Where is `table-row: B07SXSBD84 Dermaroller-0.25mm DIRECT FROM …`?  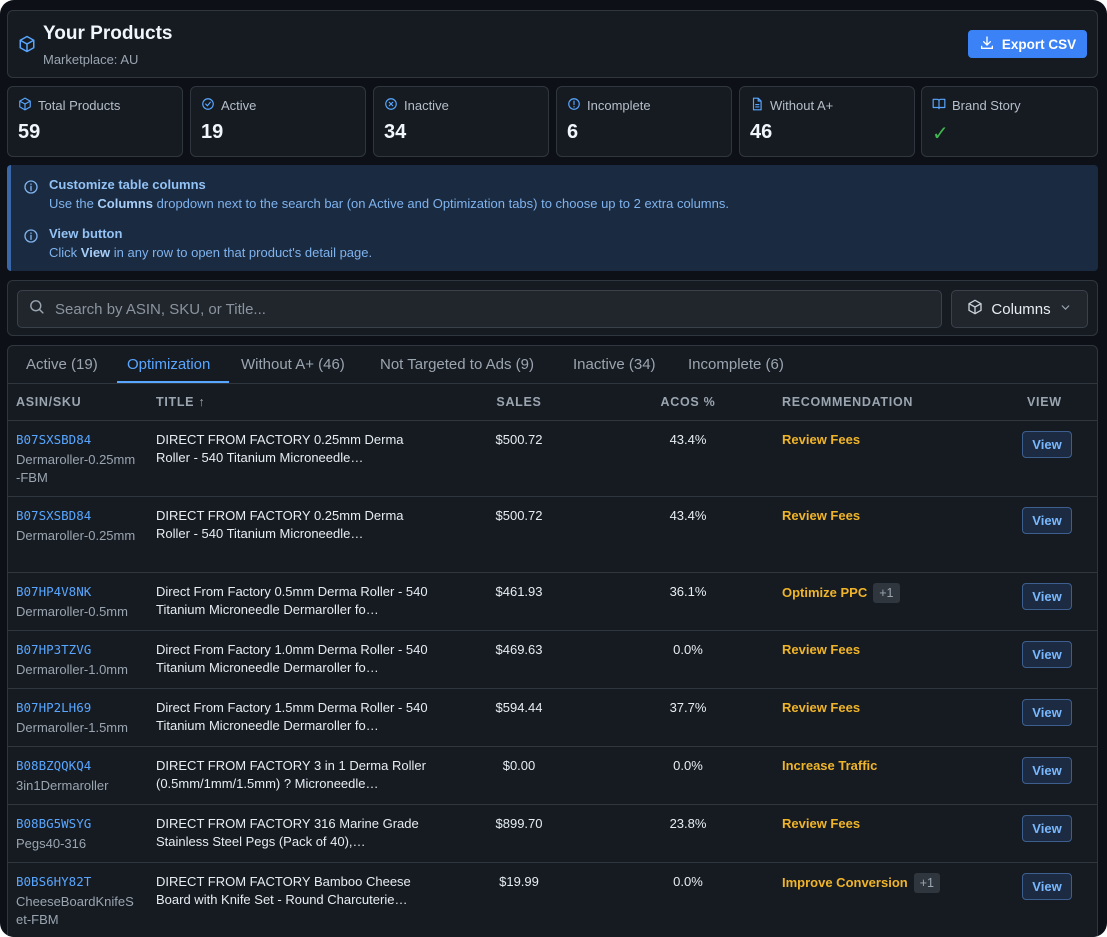 table-row: B07SXSBD84 Dermaroller-0.25mm DIRECT FROM … is located at coordinates (552, 535).